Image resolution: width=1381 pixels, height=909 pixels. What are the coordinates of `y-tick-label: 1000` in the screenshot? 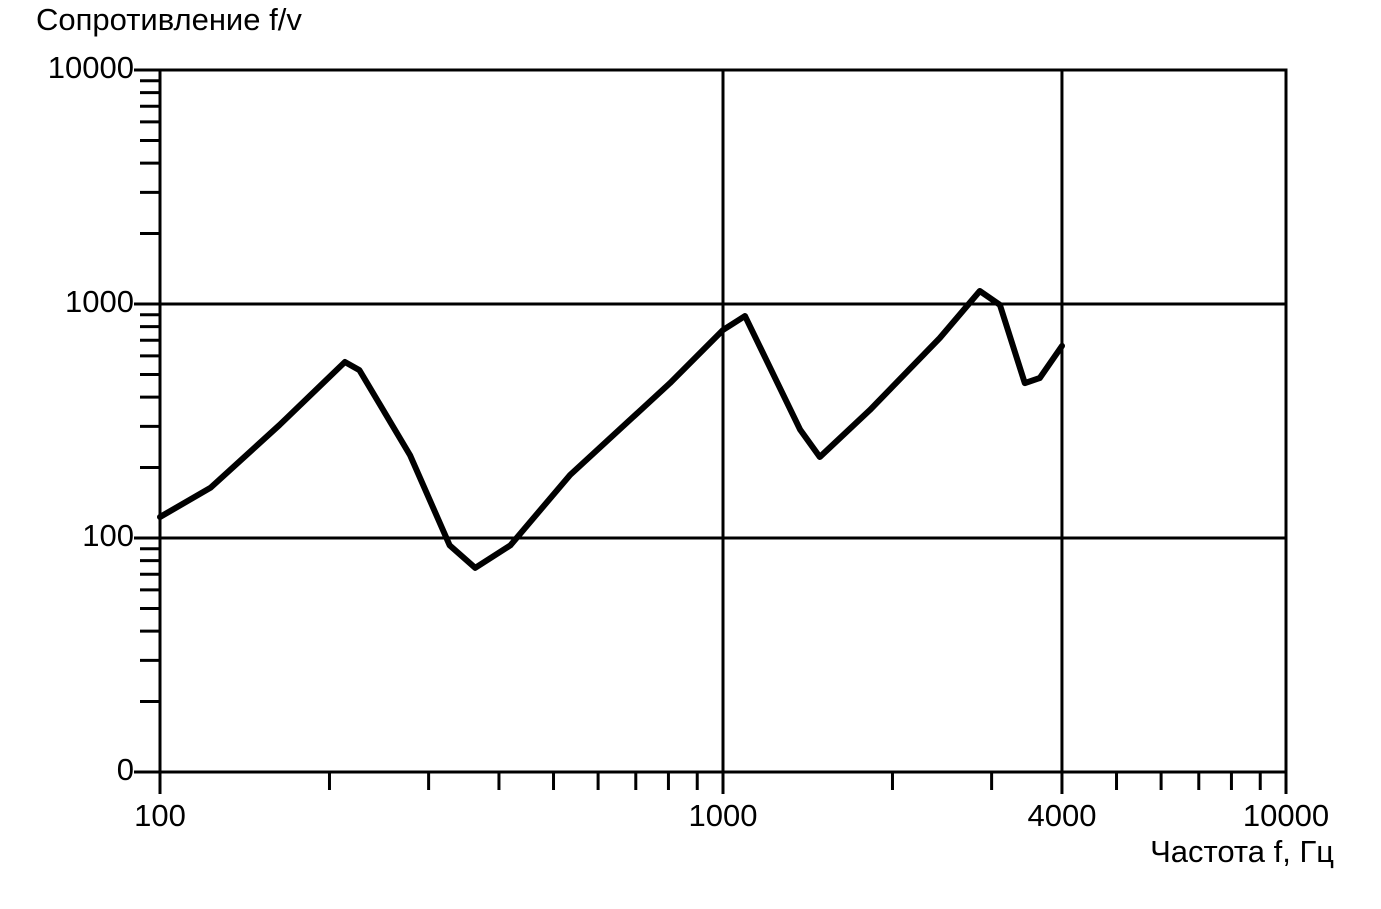 It's located at (99, 301).